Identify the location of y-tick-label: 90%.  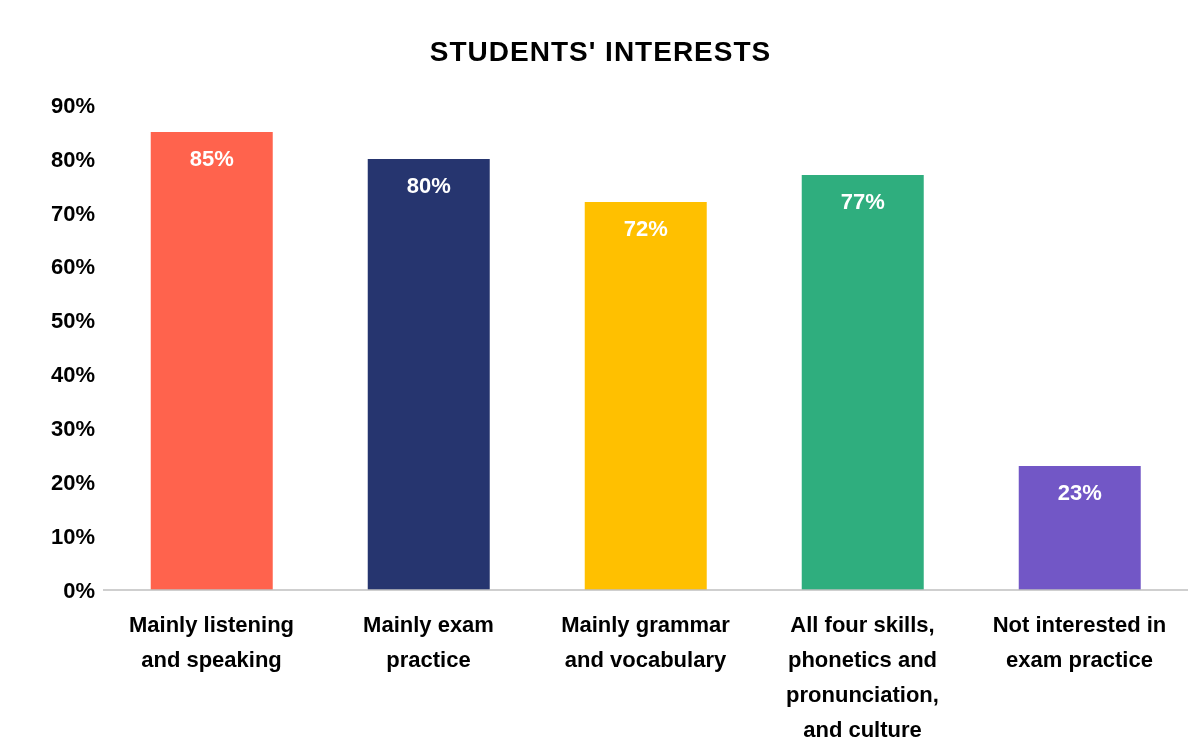
(72, 105).